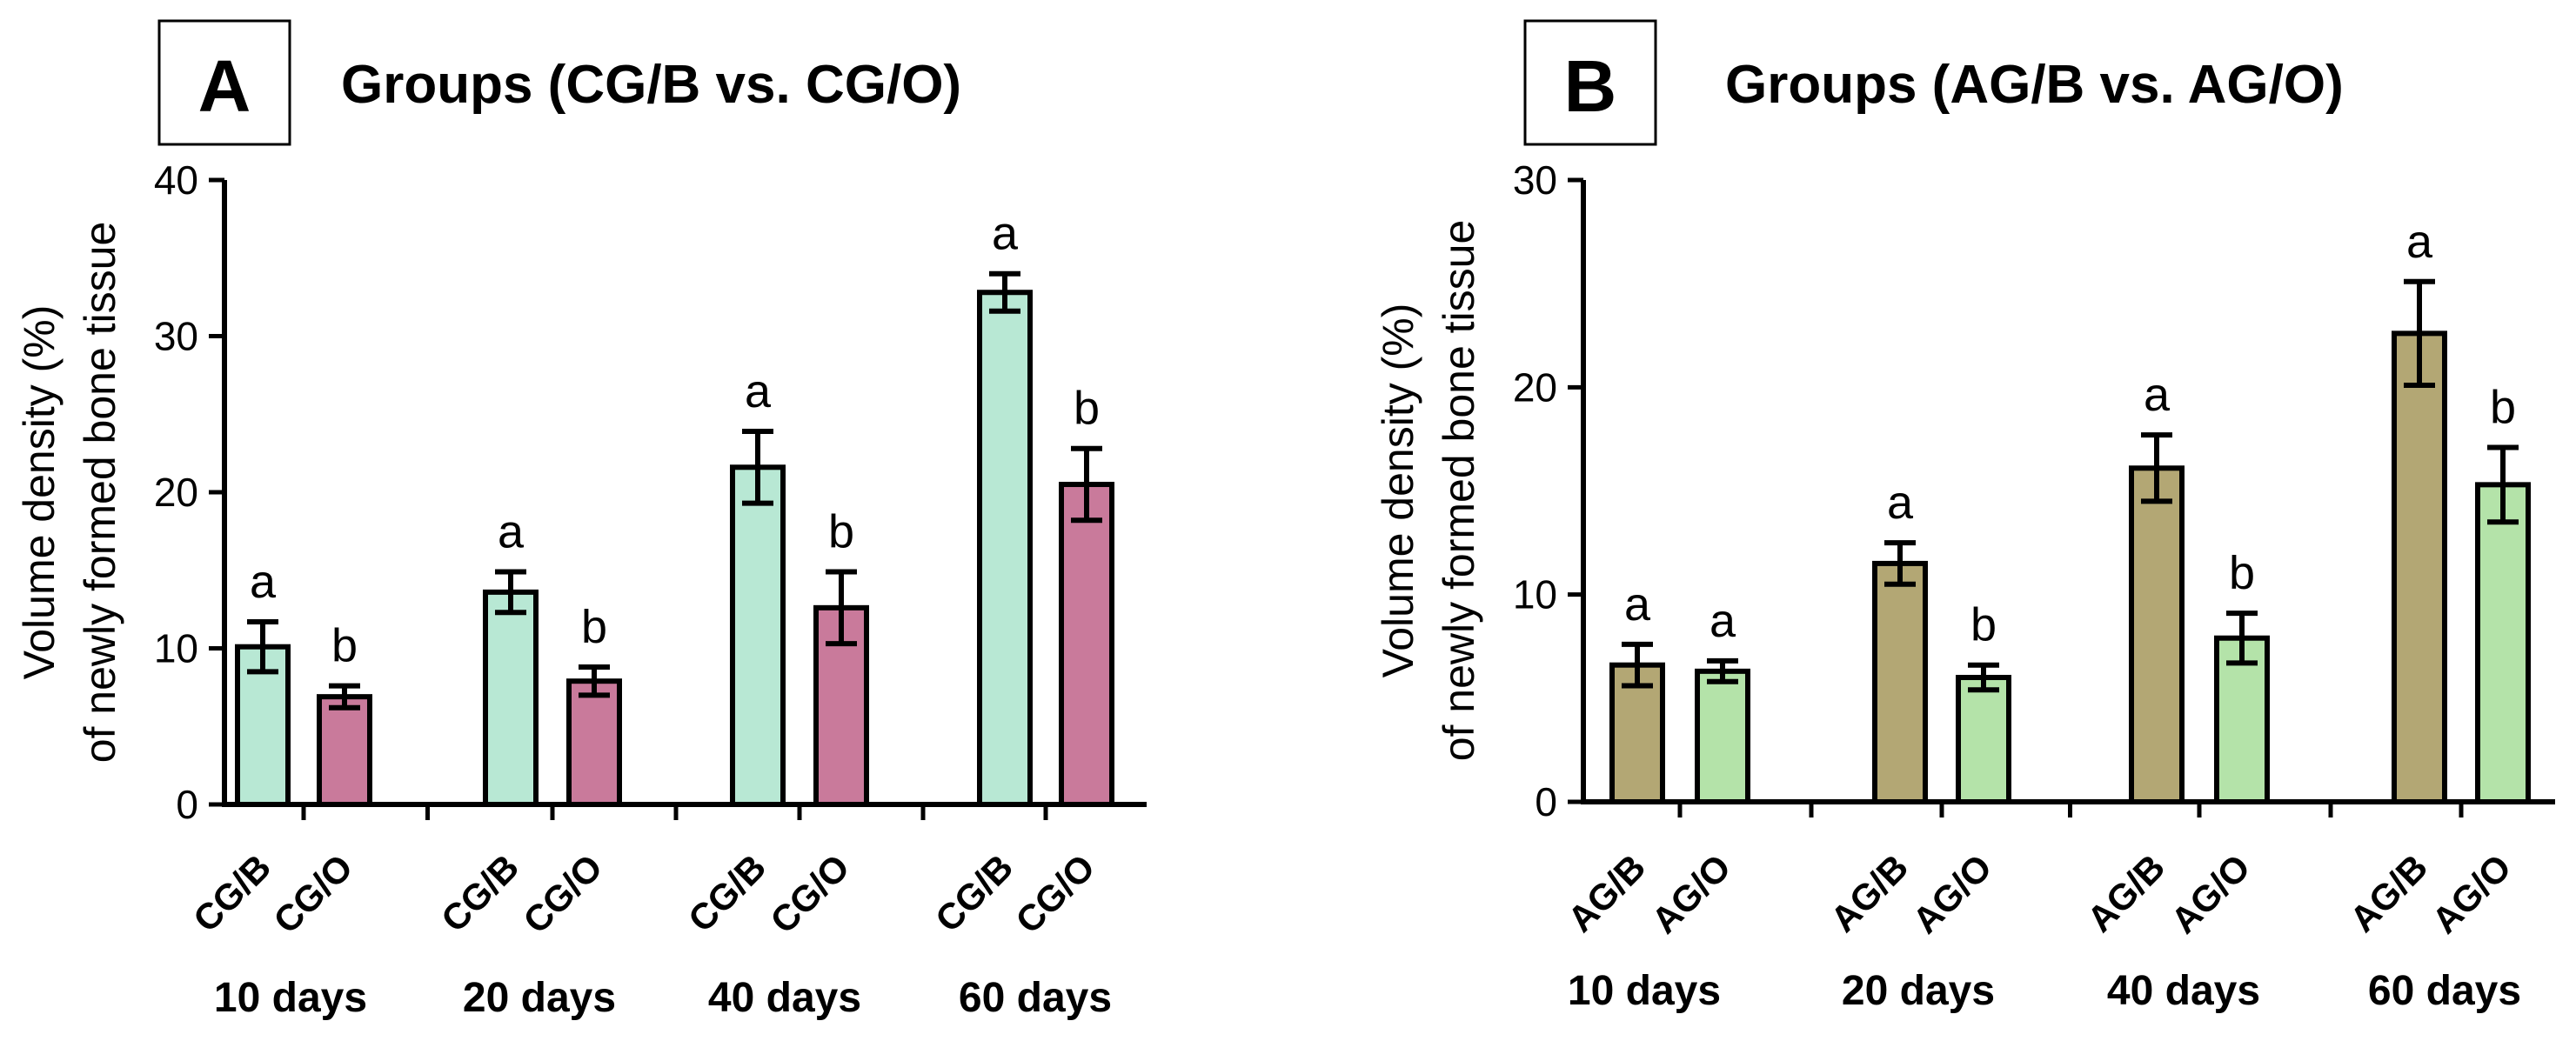 Image resolution: width=2576 pixels, height=1041 pixels. What do you see at coordinates (1983, 625) in the screenshot?
I see `panel-b-ag-o-1-sig-label: b` at bounding box center [1983, 625].